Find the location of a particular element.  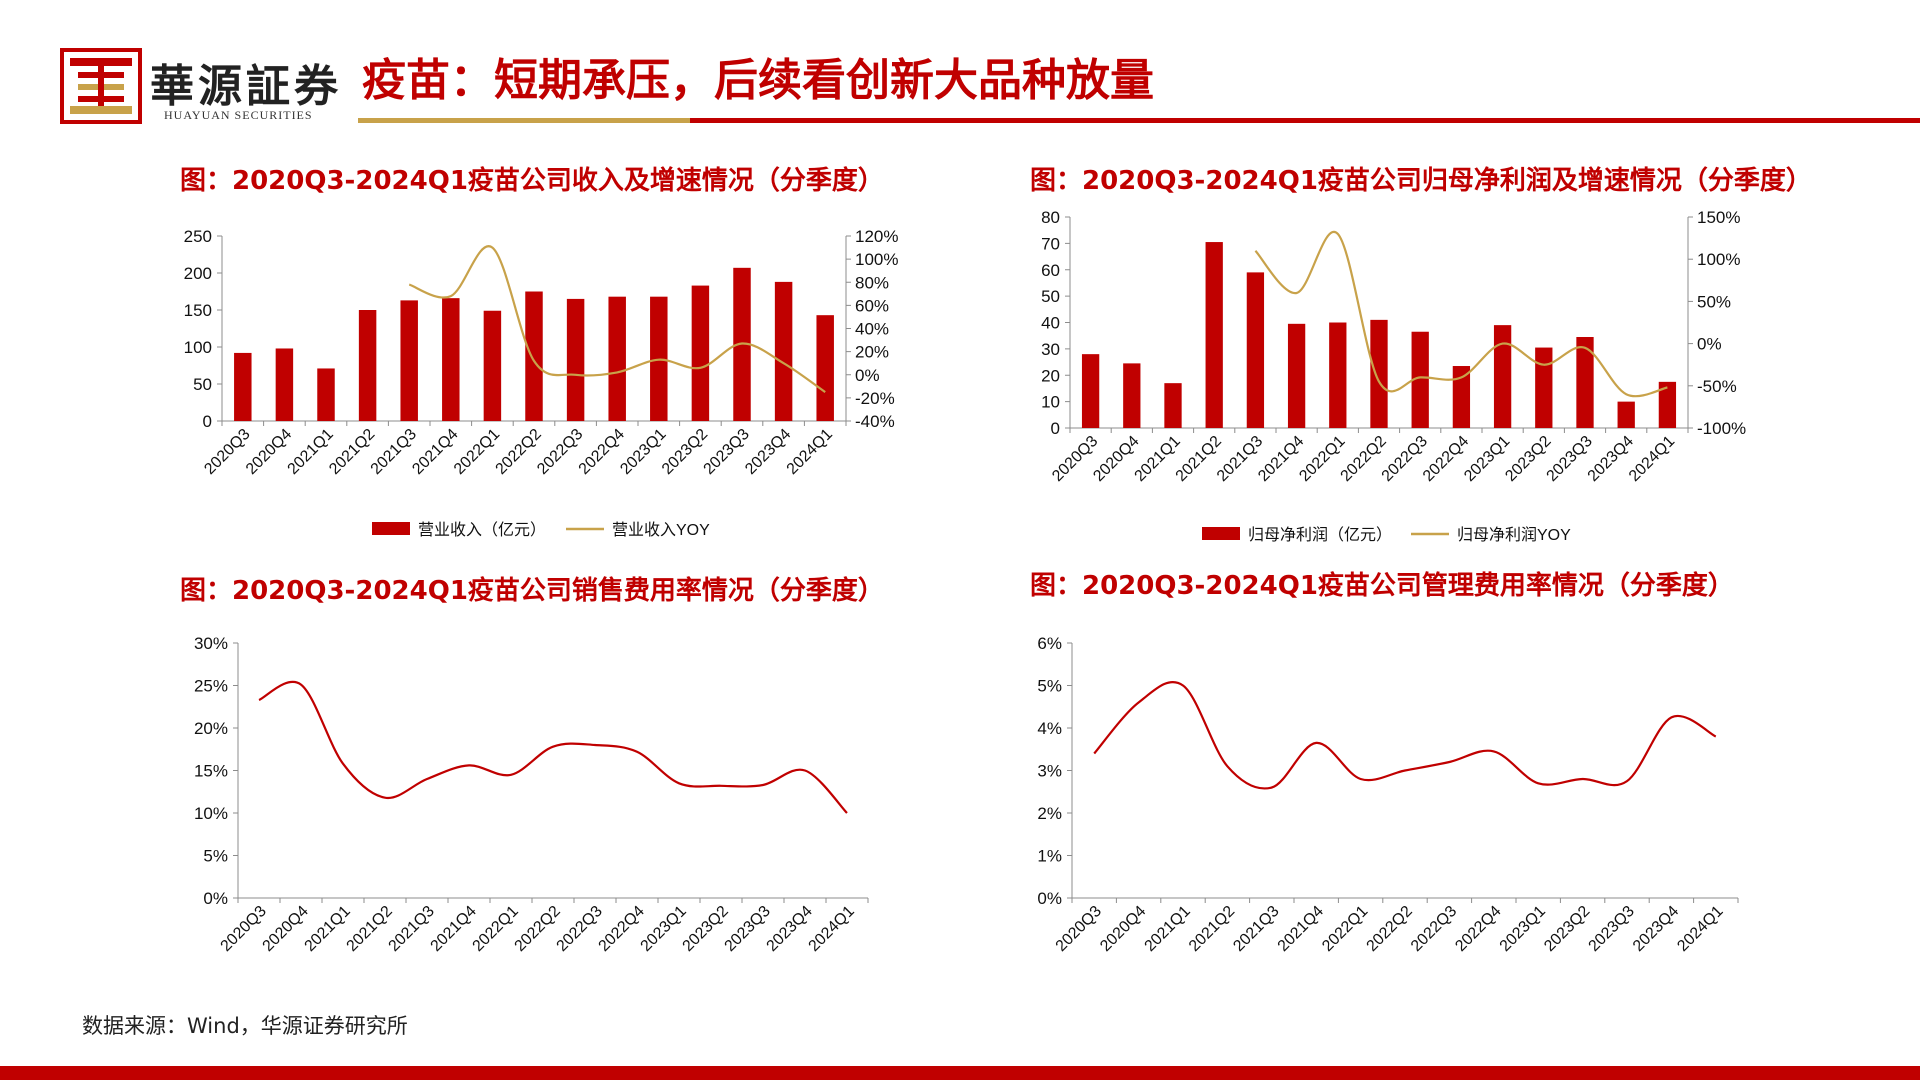

chart-title-selling: 图：2020Q3-2024Q1疫苗公司销售费用率情况（分季度） is located at coordinates (532, 591).